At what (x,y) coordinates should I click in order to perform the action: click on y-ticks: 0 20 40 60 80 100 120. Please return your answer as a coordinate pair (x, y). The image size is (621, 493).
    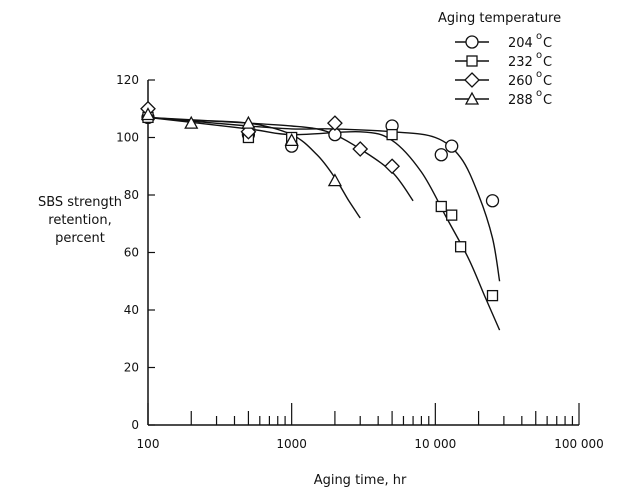
    Looking at the image, I should click on (135, 252).